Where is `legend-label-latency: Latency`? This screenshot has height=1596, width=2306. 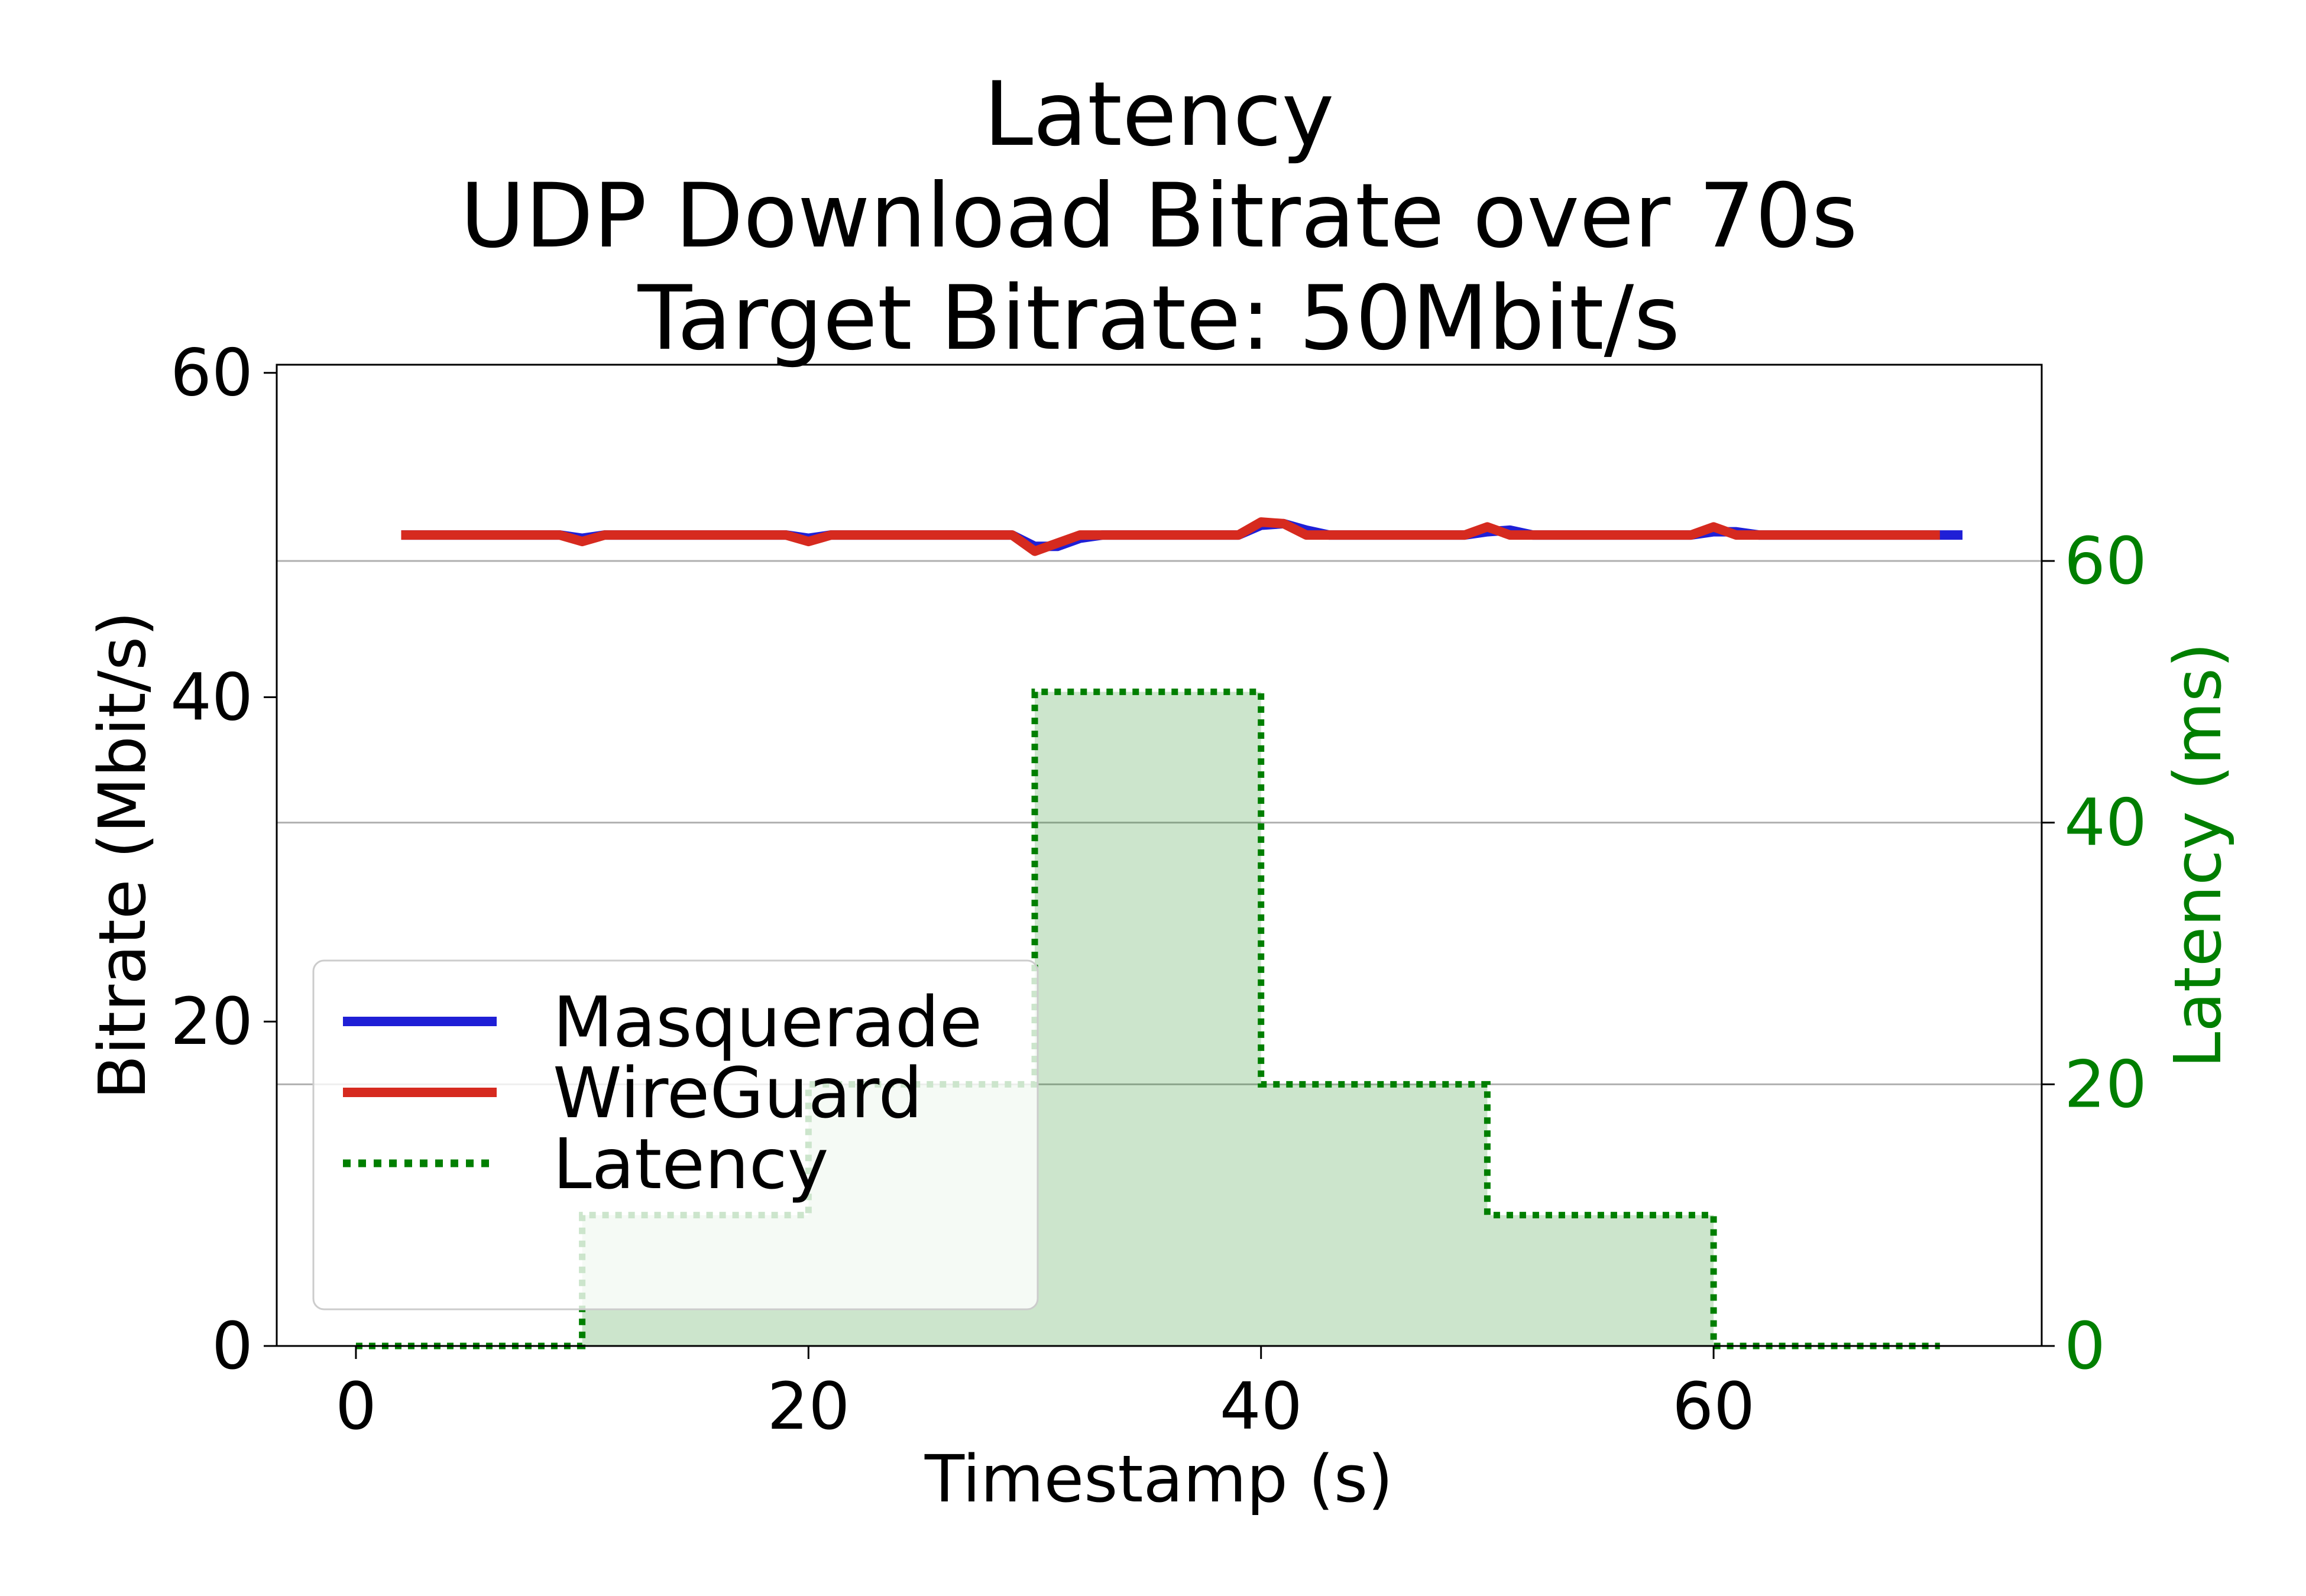 legend-label-latency: Latency is located at coordinates (690, 1164).